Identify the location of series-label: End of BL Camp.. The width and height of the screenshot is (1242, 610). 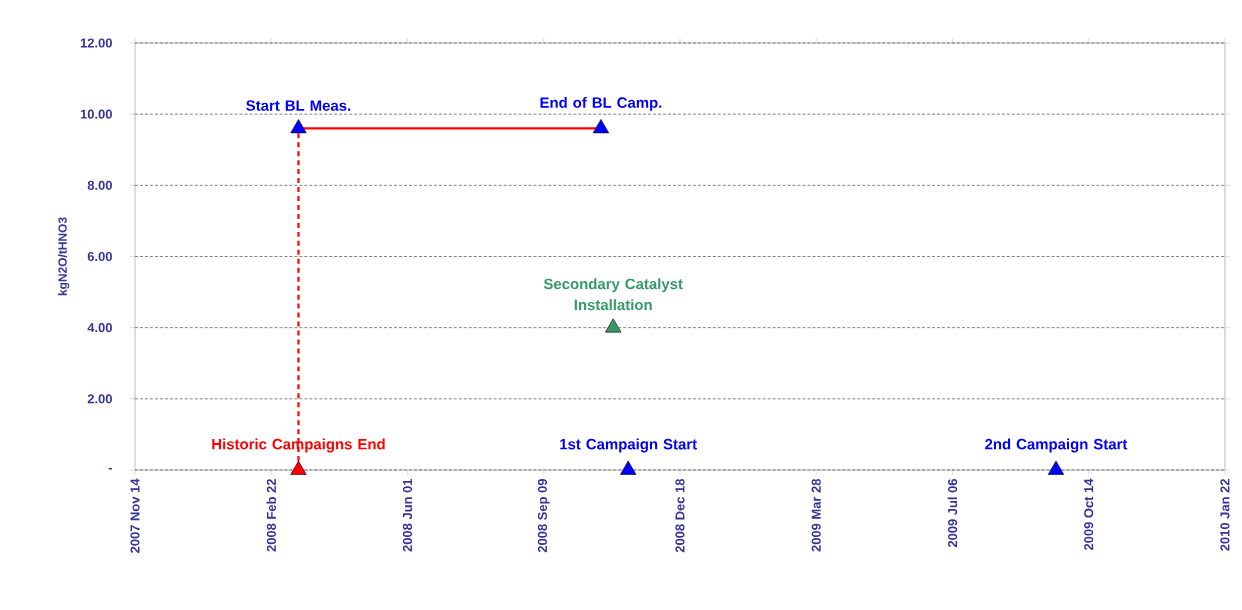
(601, 103).